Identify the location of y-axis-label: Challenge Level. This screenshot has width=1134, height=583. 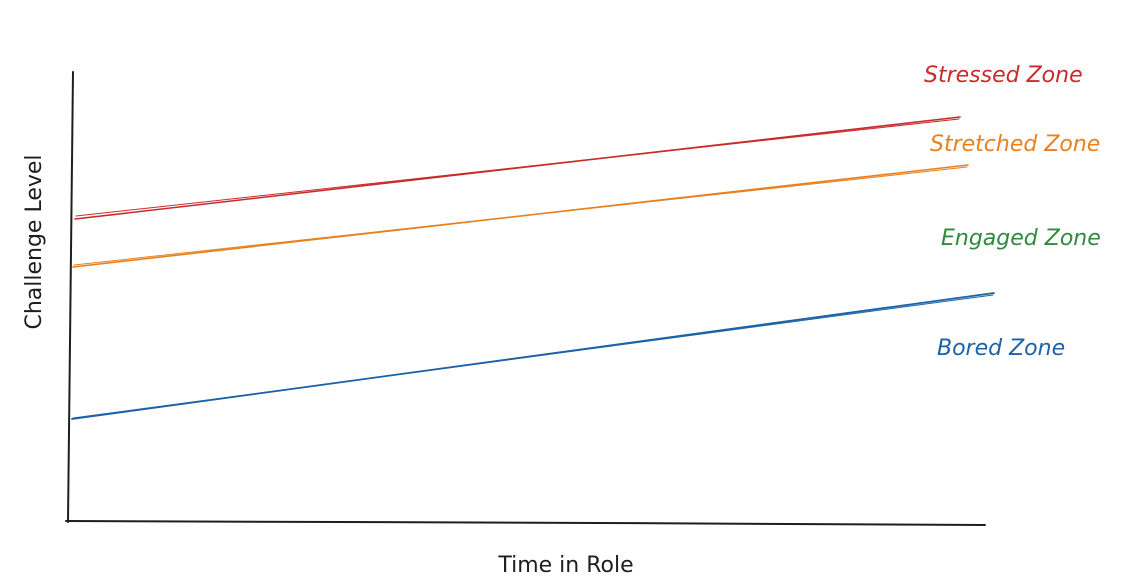
(34, 241).